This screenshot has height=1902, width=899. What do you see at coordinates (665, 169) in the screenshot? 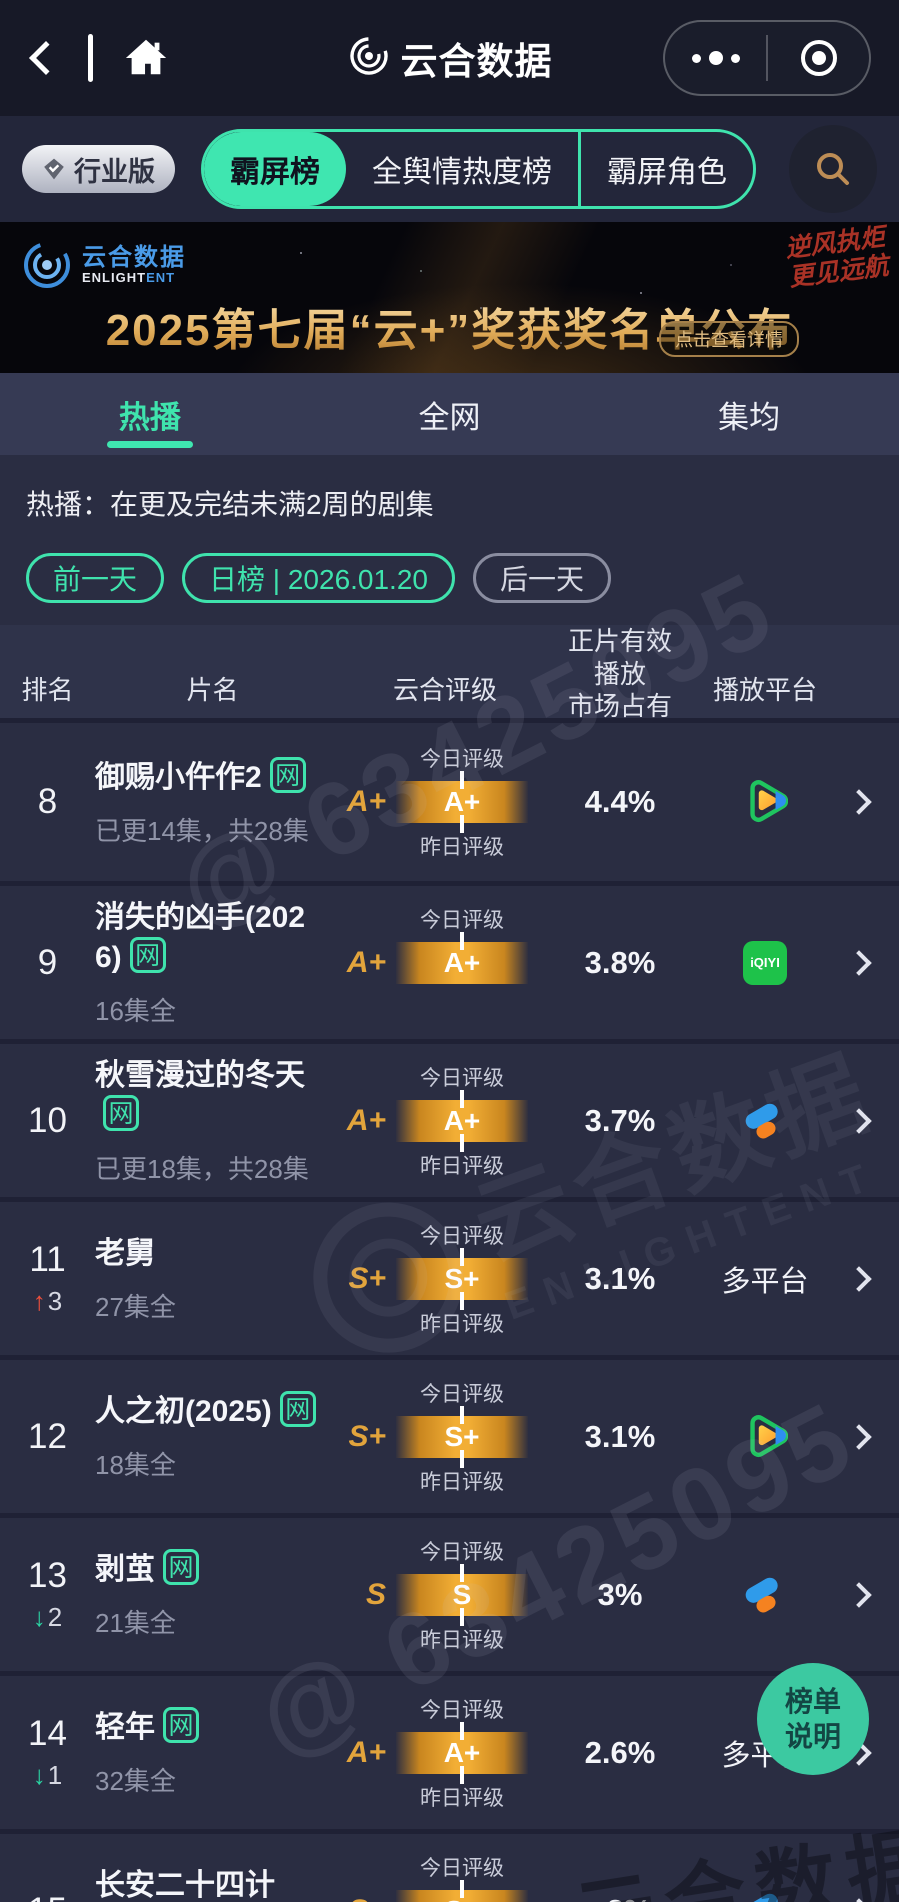
I see `tab-screen-roles: 霸屏角色` at bounding box center [665, 169].